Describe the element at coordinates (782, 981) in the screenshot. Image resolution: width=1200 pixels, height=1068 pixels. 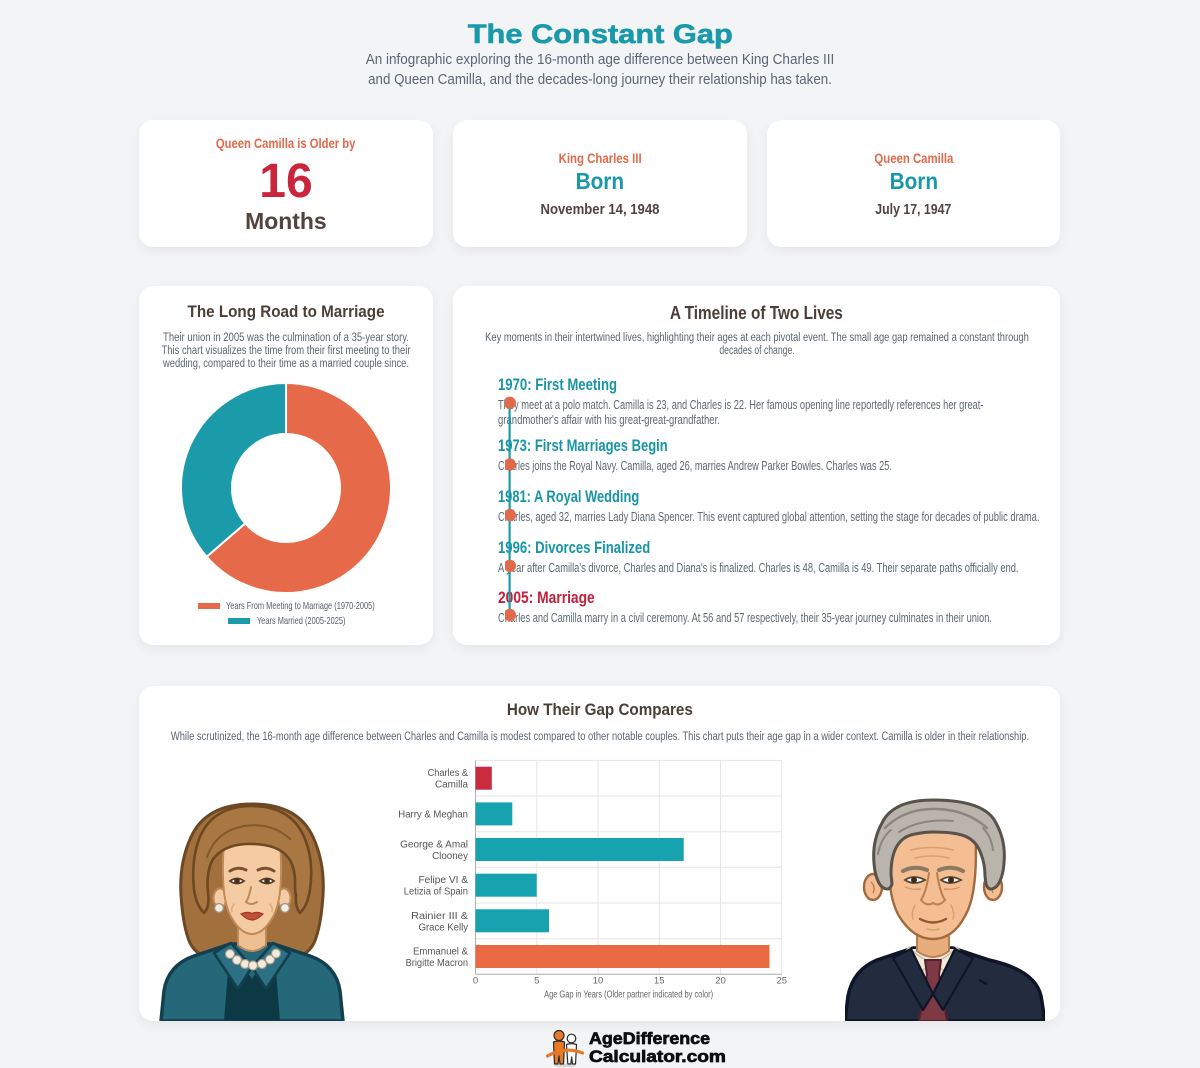
I see `svg-text: 25` at that location.